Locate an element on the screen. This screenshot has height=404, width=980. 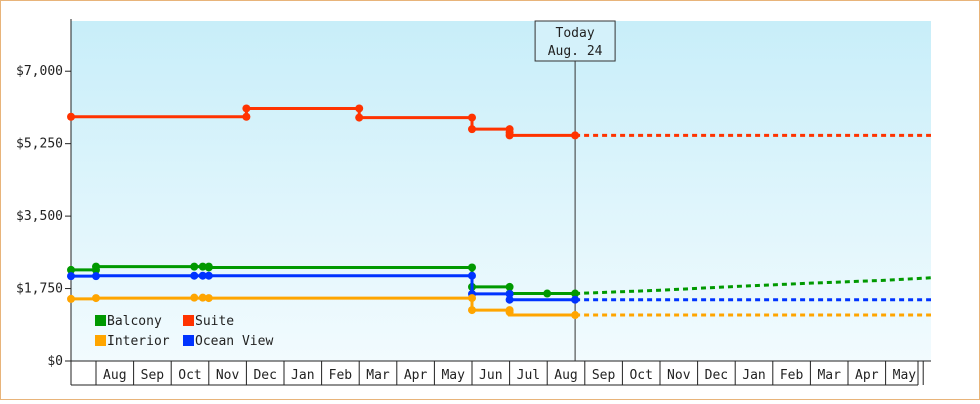
legend-label-interior: Interior is located at coordinates (138, 341).